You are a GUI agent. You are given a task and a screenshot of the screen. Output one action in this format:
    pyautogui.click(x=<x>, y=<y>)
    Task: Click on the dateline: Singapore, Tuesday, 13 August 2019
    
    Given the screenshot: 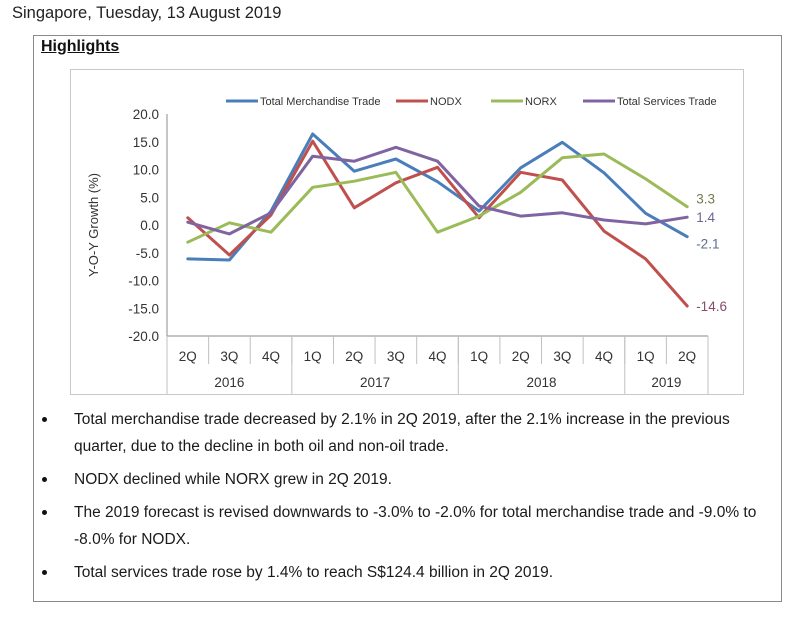 What is the action you would take?
    pyautogui.click(x=147, y=13)
    